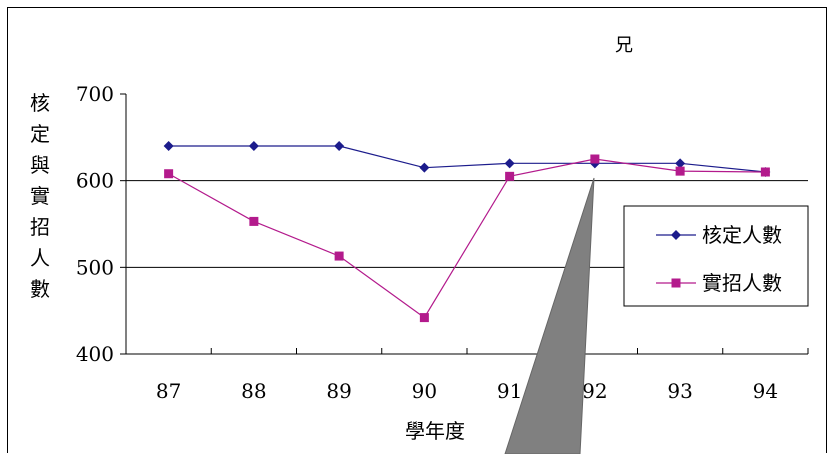 This screenshot has width=829, height=454. Describe the element at coordinates (168, 391) in the screenshot. I see `x-tick-label: 87` at that location.